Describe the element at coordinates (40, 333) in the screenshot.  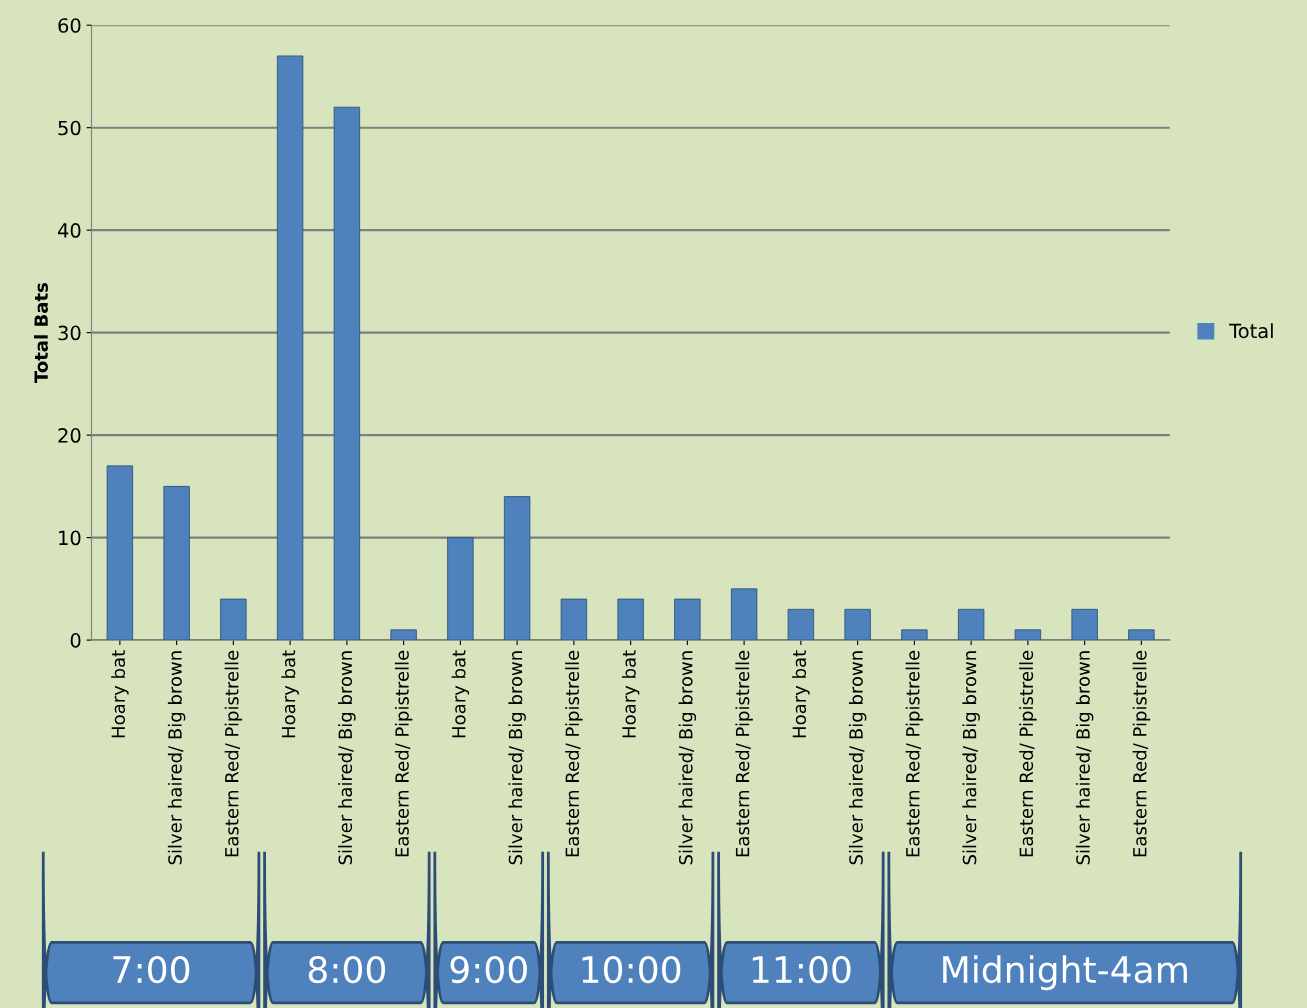
I see `y-axis-title: Total Bats` at that location.